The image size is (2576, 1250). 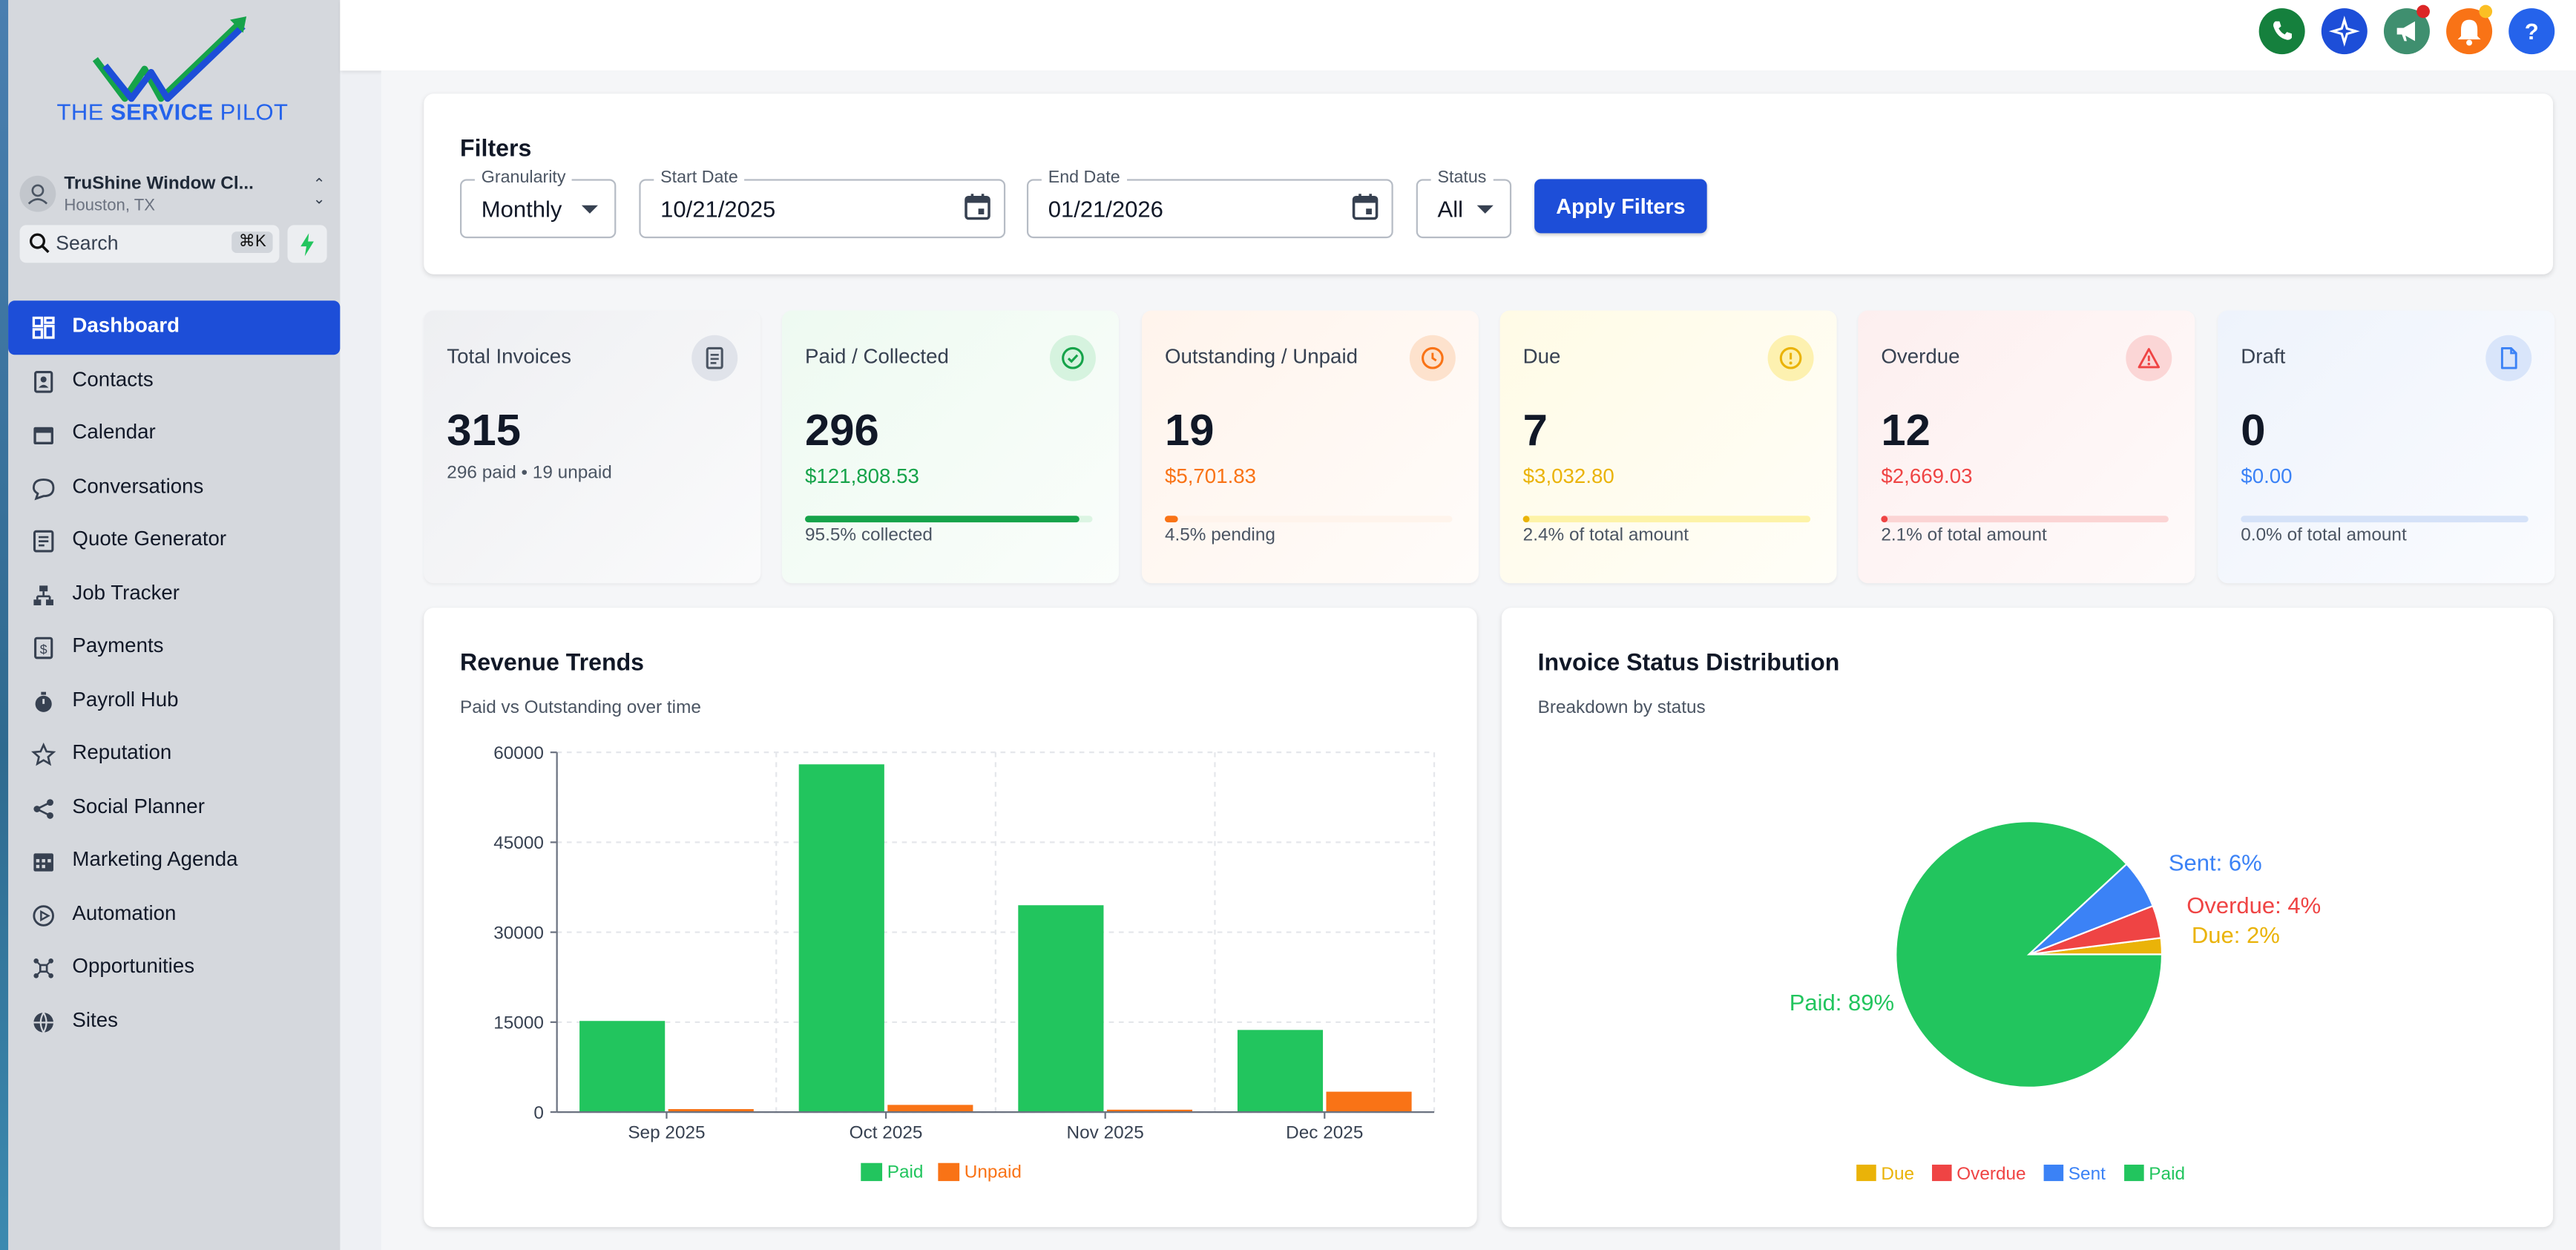 I want to click on apply-filters-button: Apply Filters, so click(x=1620, y=206).